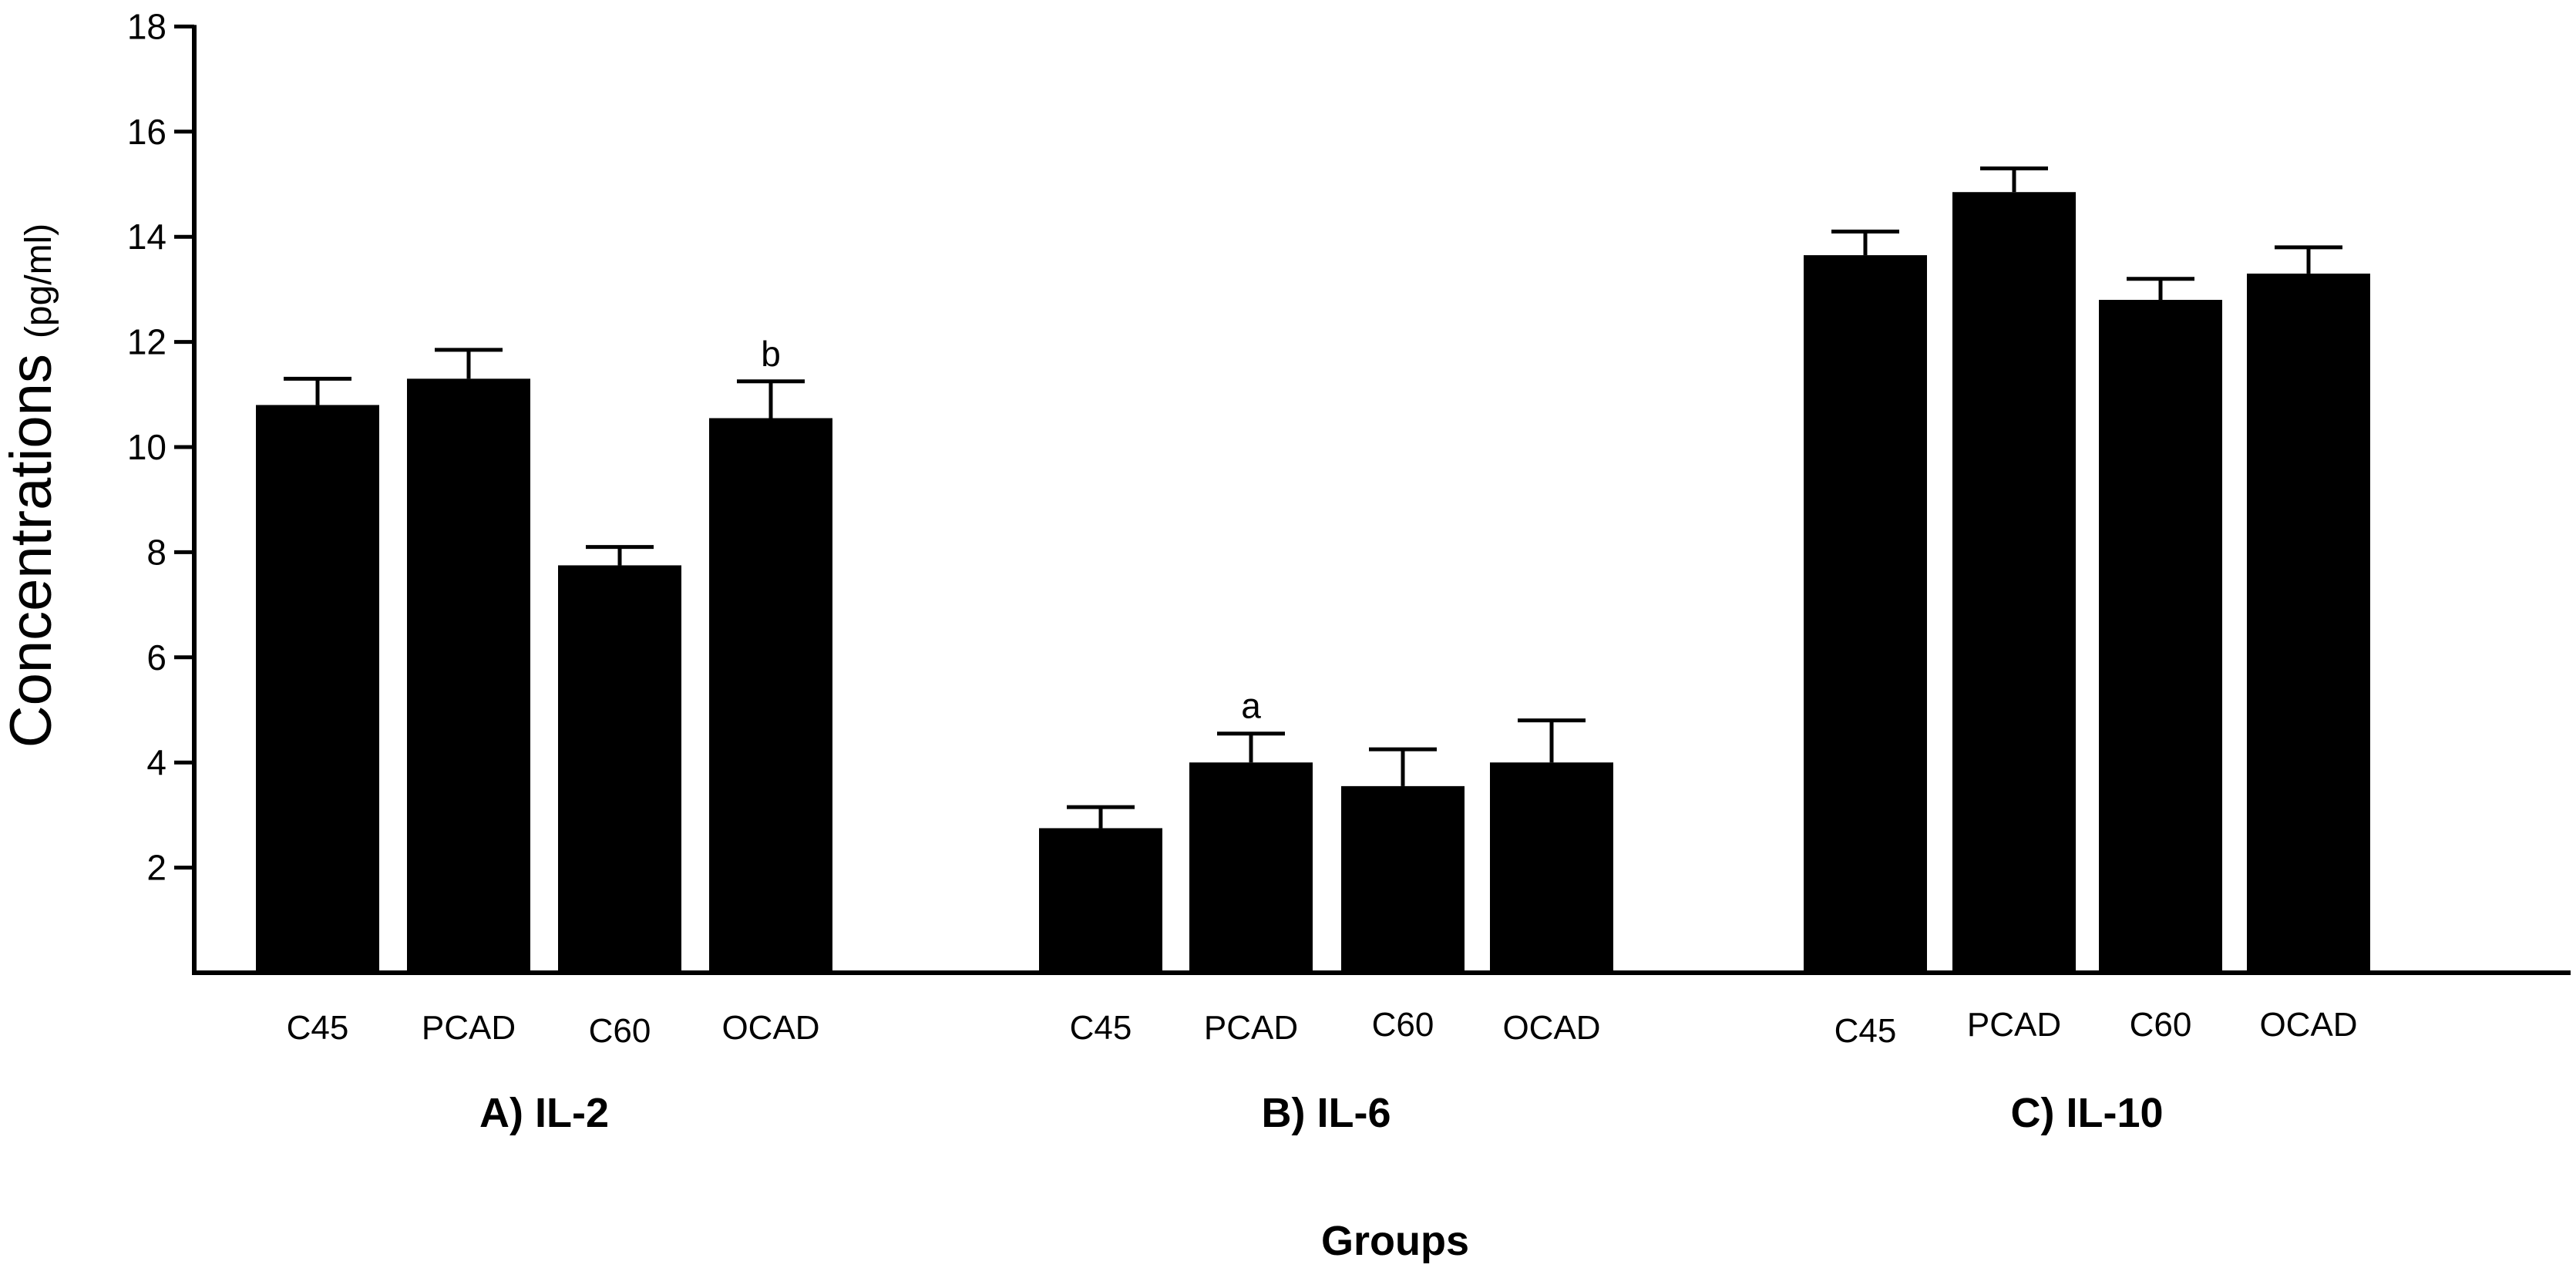 The height and width of the screenshot is (1288, 2576). Describe the element at coordinates (156, 762) in the screenshot. I see `y-tick-label: 4` at that location.